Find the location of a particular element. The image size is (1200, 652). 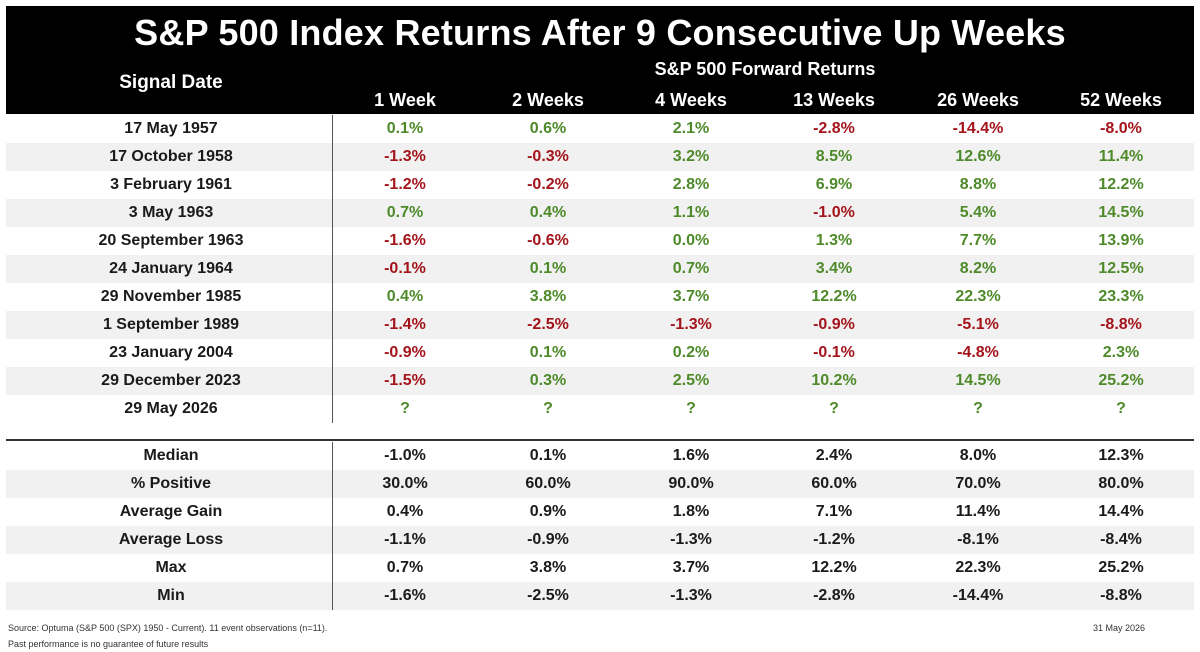

value-cell: 23.3% is located at coordinates (1121, 296).